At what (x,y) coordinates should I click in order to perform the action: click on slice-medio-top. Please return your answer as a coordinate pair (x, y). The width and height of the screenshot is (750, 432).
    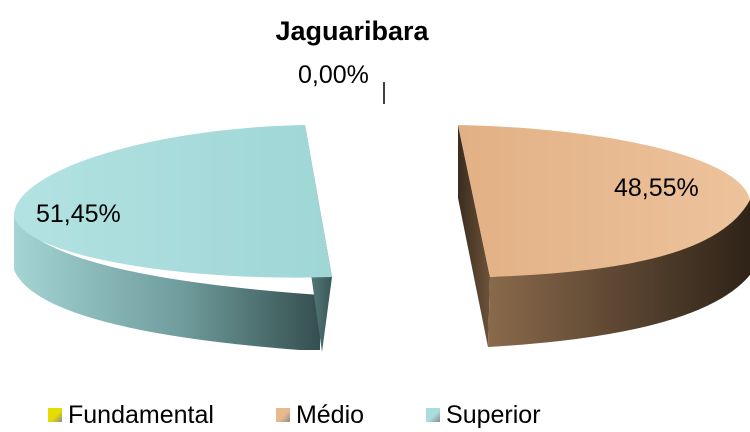
    Looking at the image, I should click on (604, 201).